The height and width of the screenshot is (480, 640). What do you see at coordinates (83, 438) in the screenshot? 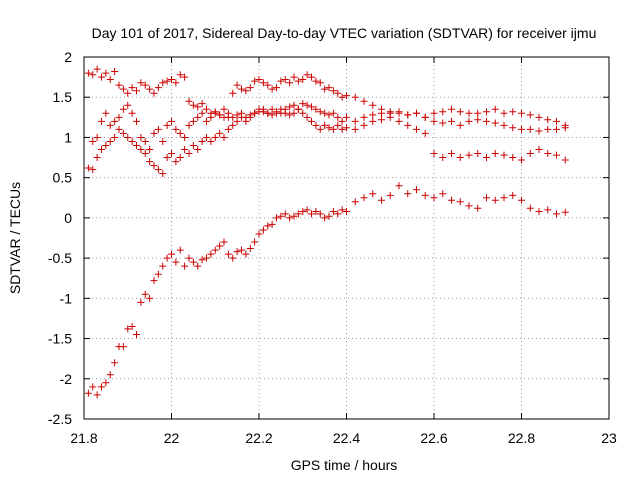
I see `x-tick-label: 21.8` at bounding box center [83, 438].